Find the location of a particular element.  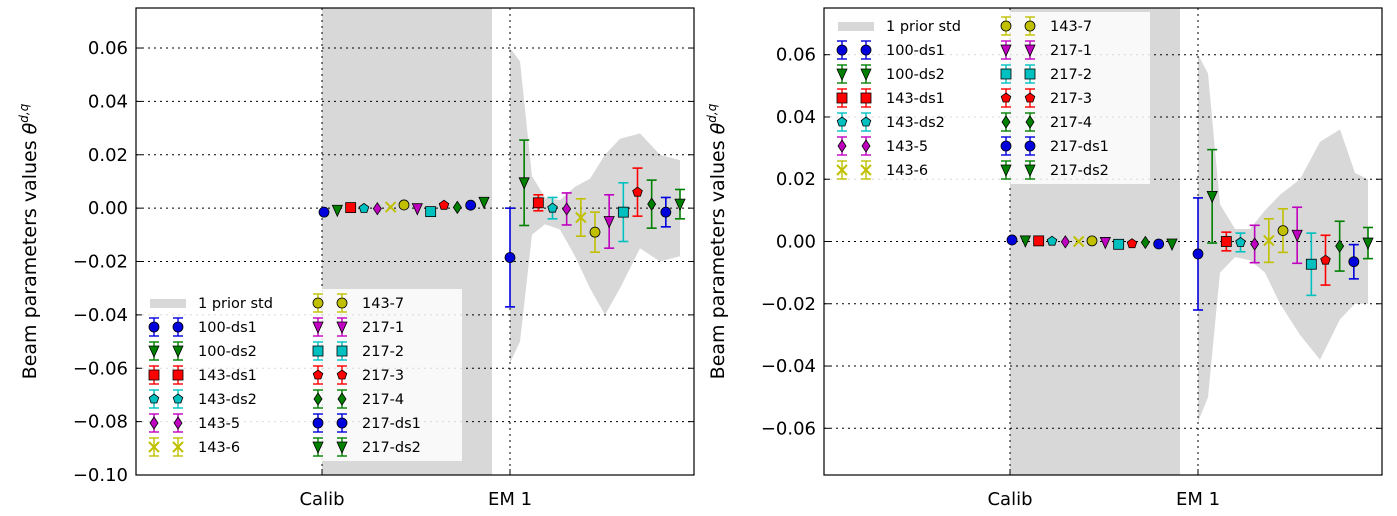

x-tick-label: Calib is located at coordinates (1009, 499).